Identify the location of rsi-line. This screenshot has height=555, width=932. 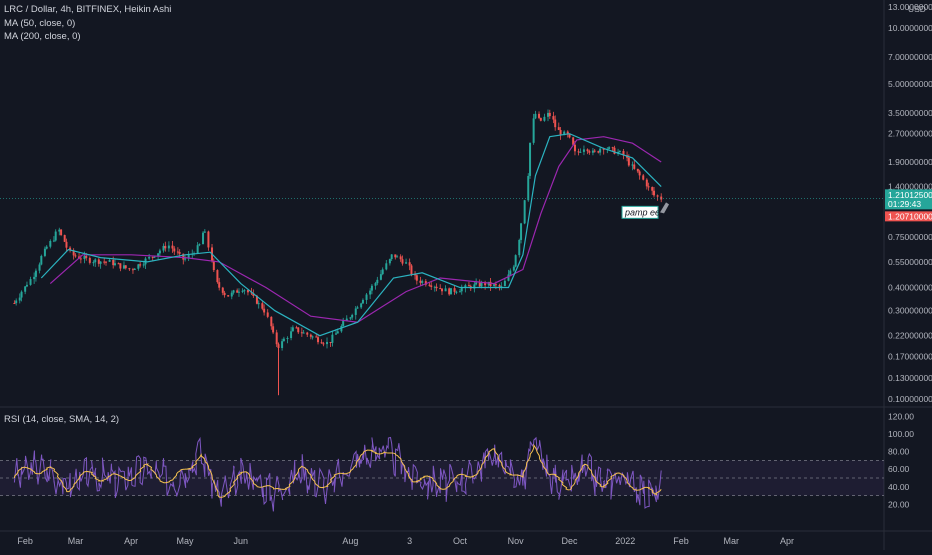
(337, 474).